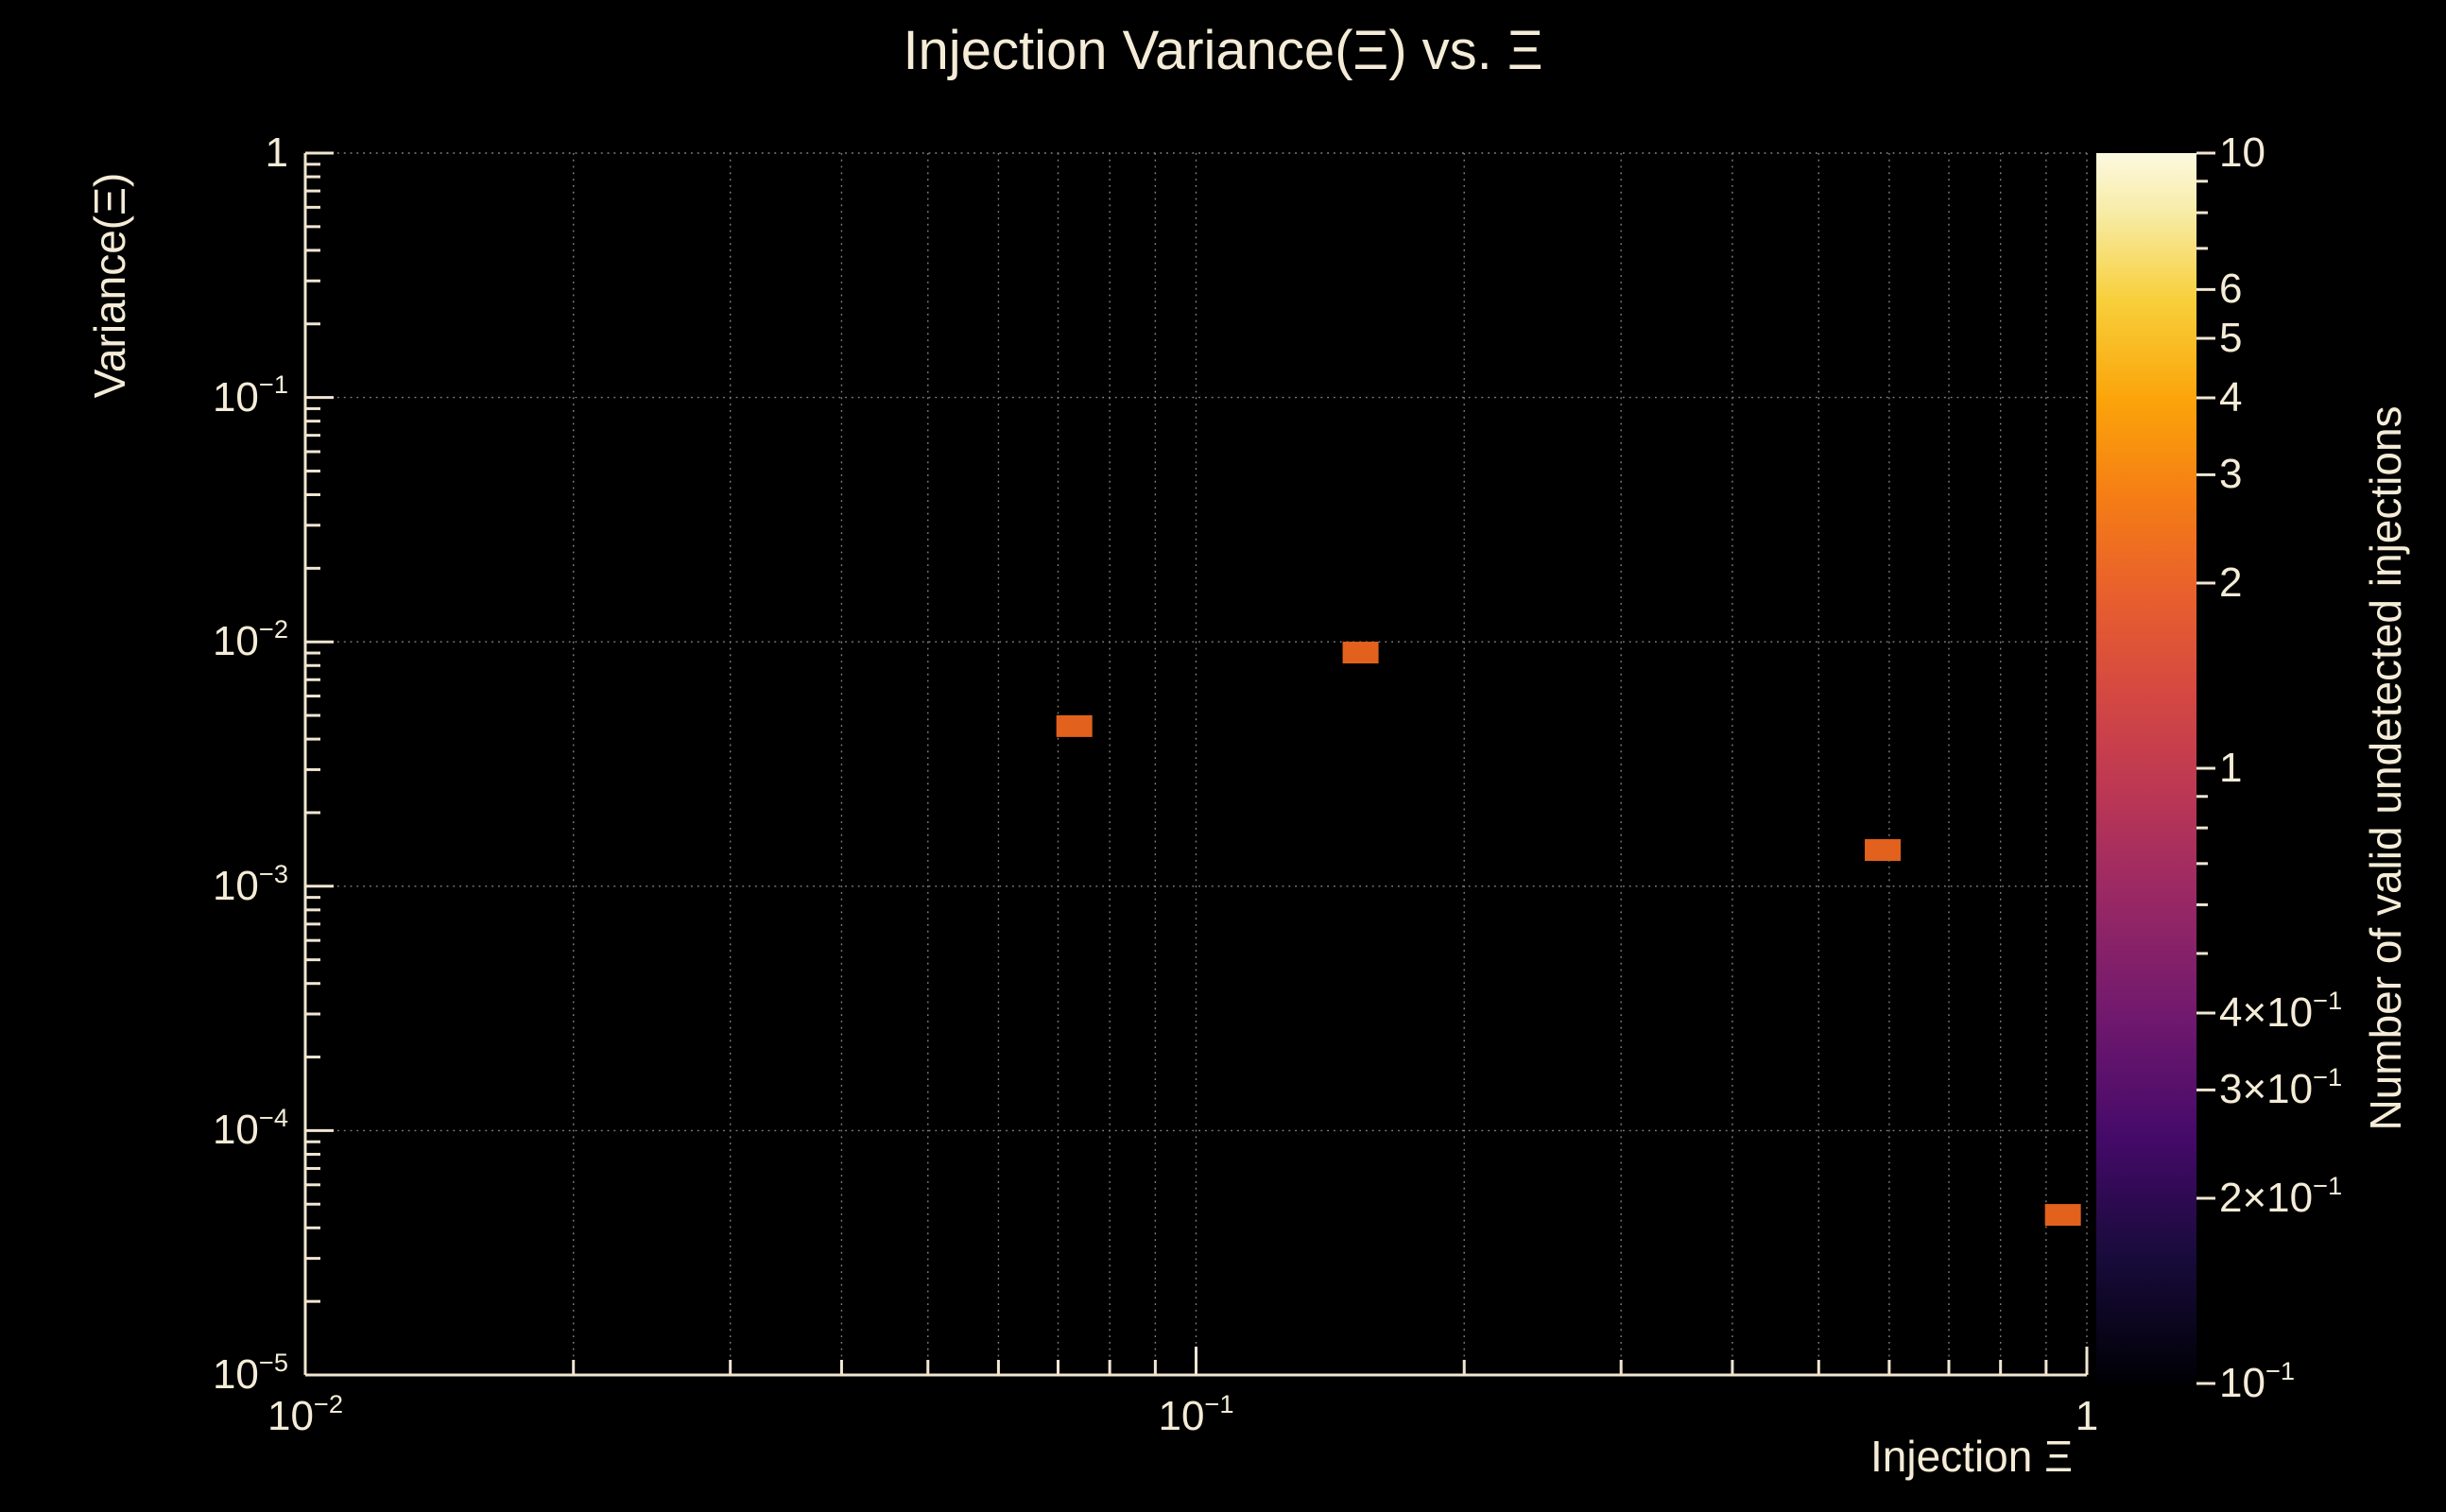 The width and height of the screenshot is (2446, 1512). What do you see at coordinates (1223, 50) in the screenshot?
I see `chart-title: Injection Variance(Ξ) vs. Ξ` at bounding box center [1223, 50].